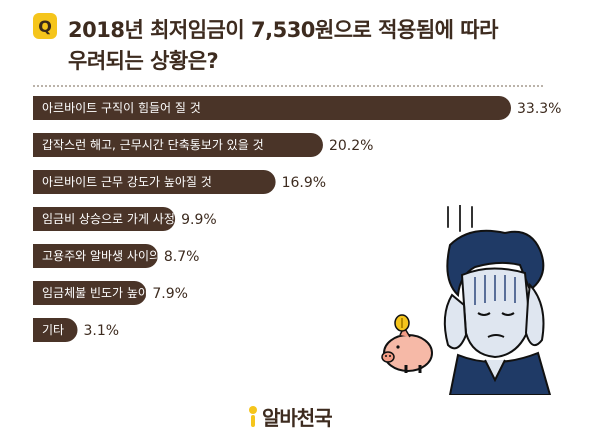  What do you see at coordinates (539, 109) in the screenshot?
I see `value-label-1: 33.3%` at bounding box center [539, 109].